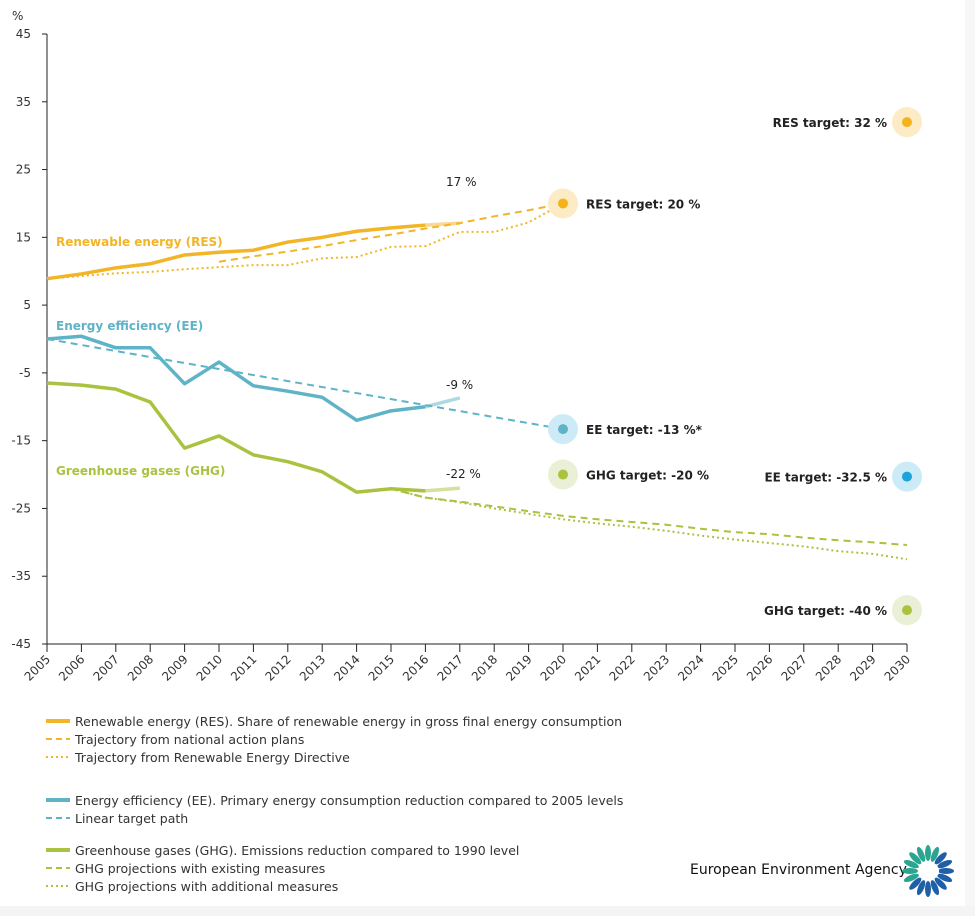 Image resolution: width=975 pixels, height=916 pixels. I want to click on x-tick-label: 2028, so click(828, 667).